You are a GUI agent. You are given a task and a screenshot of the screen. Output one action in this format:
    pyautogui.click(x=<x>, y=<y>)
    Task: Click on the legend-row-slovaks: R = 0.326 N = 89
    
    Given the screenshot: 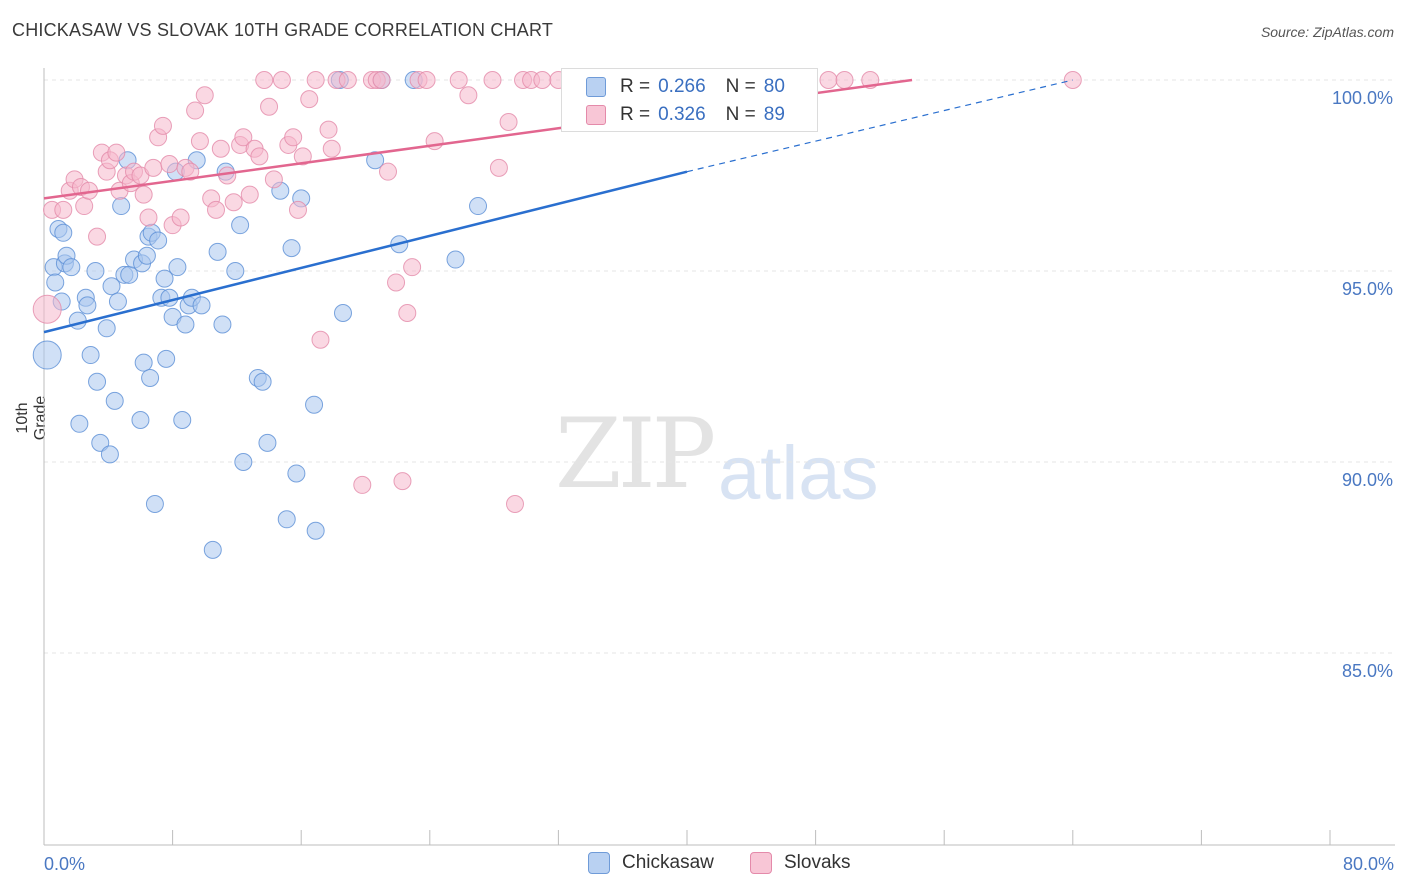 What is the action you would take?
    pyautogui.click(x=685, y=115)
    